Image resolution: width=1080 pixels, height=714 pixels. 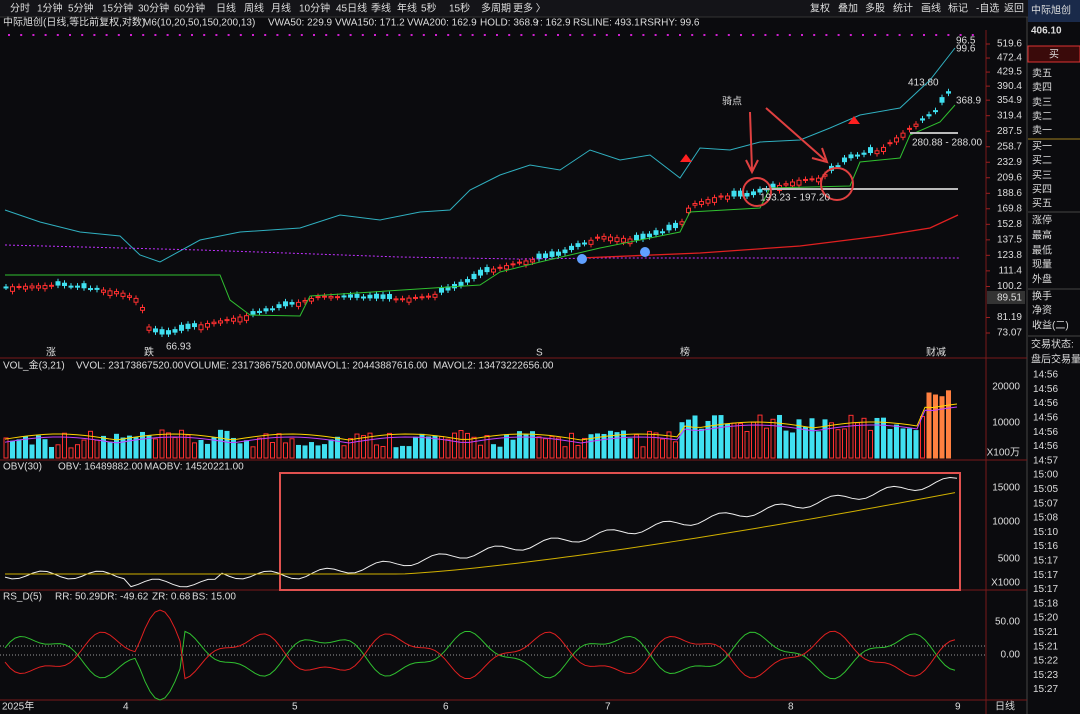 What do you see at coordinates (1011, 655) in the screenshot?
I see `rsd-tick: 0.00` at bounding box center [1011, 655].